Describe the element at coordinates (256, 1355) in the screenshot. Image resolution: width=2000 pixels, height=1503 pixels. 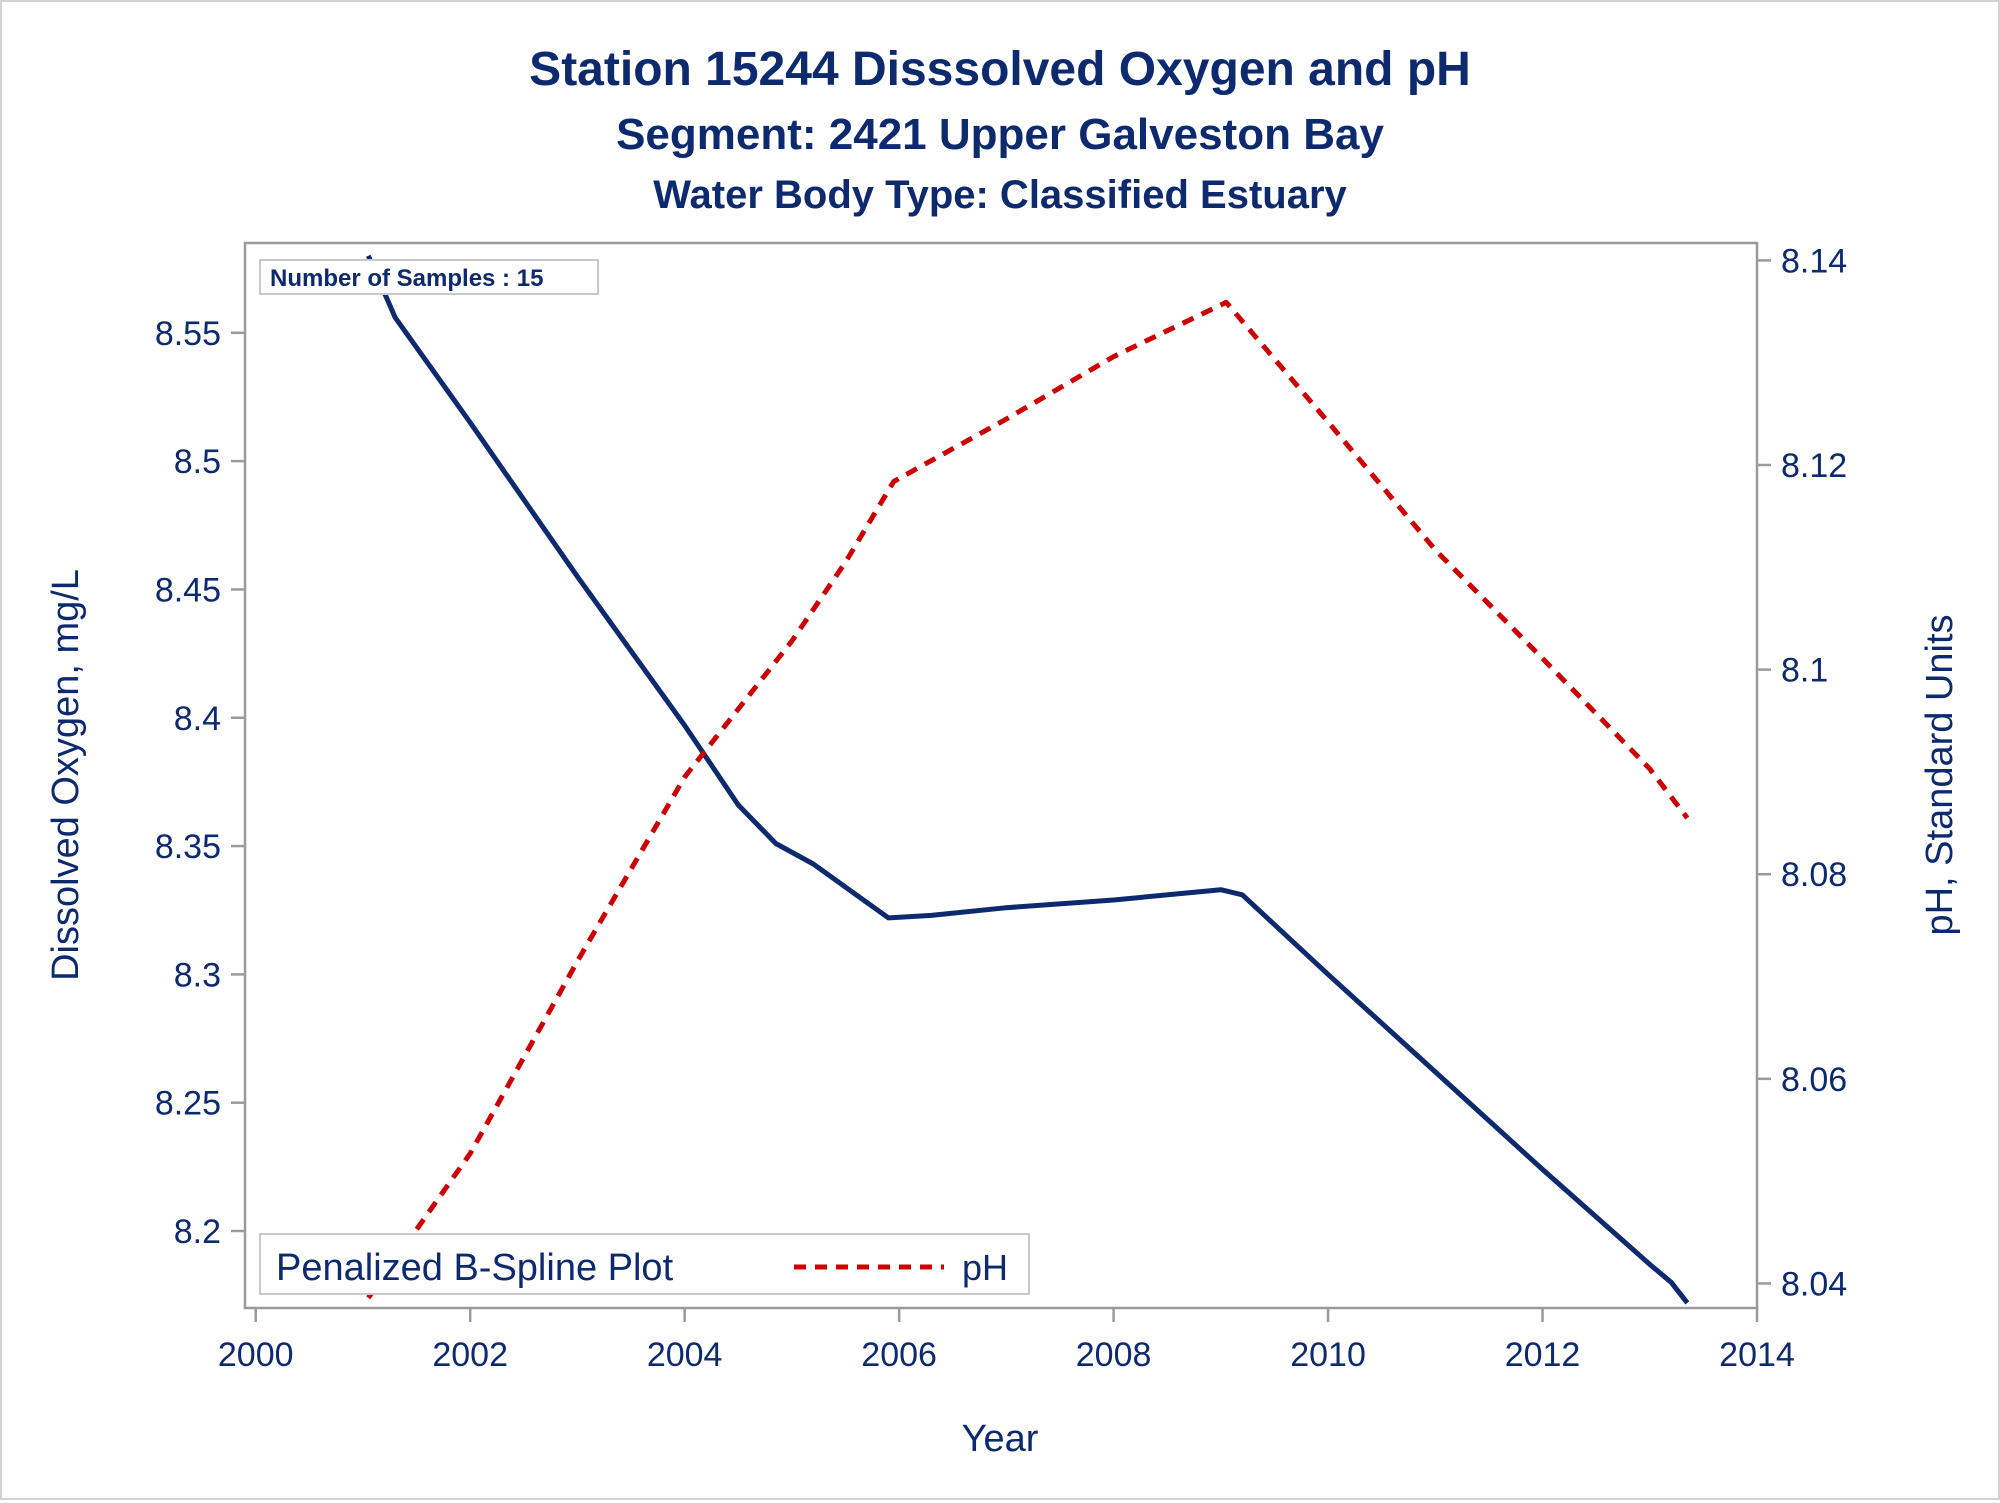
I see `x-tick-label: 2000` at that location.